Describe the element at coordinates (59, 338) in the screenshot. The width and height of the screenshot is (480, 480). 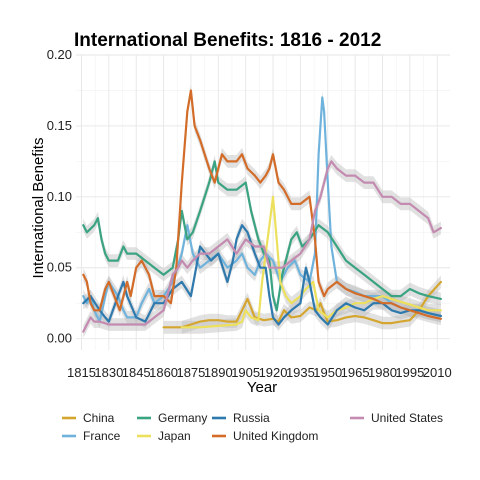
I see `y-tick-label: 0.00` at that location.